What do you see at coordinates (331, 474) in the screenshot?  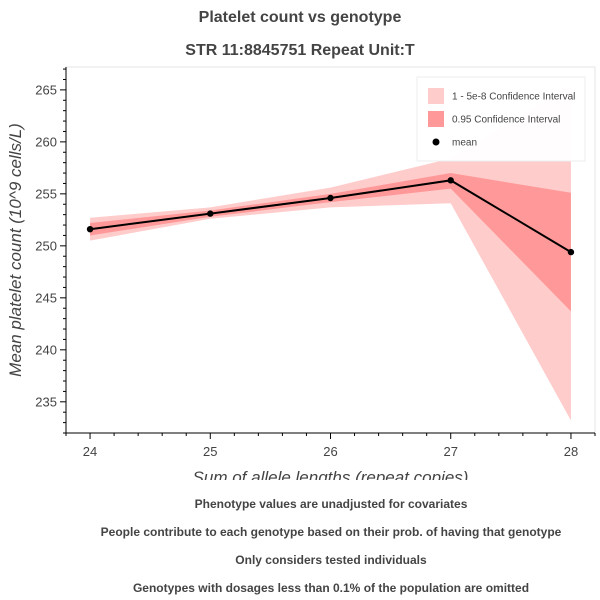 I see `x-axis-label: Sum of allele lengths (repeat copies)` at bounding box center [331, 474].